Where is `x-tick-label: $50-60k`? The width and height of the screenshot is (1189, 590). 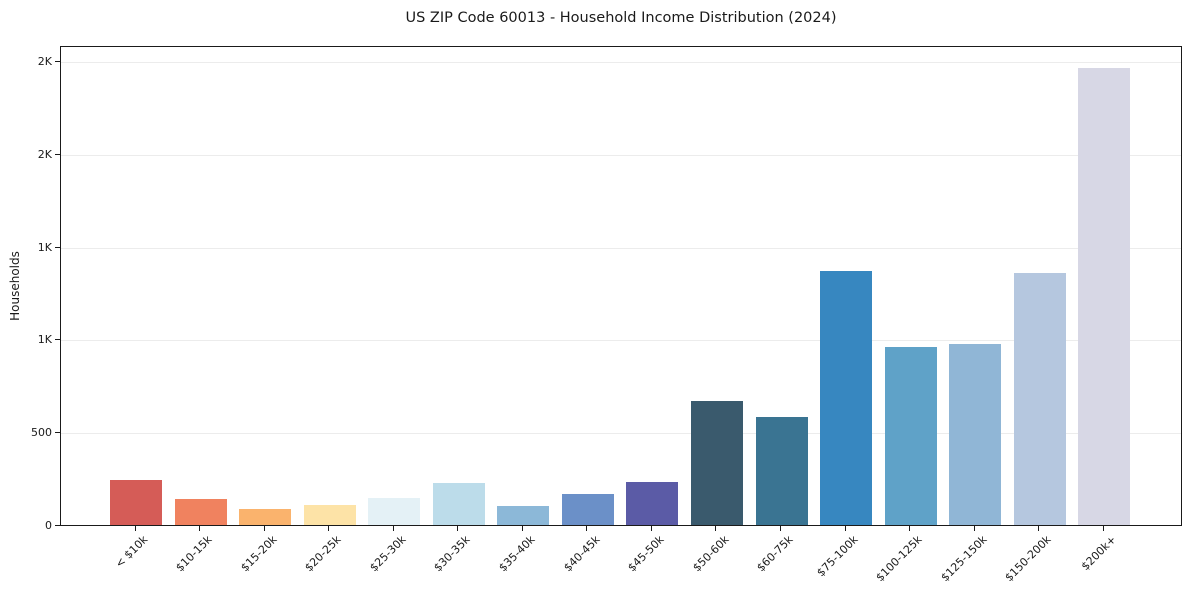
x-tick-label: $50-60k is located at coordinates (710, 554).